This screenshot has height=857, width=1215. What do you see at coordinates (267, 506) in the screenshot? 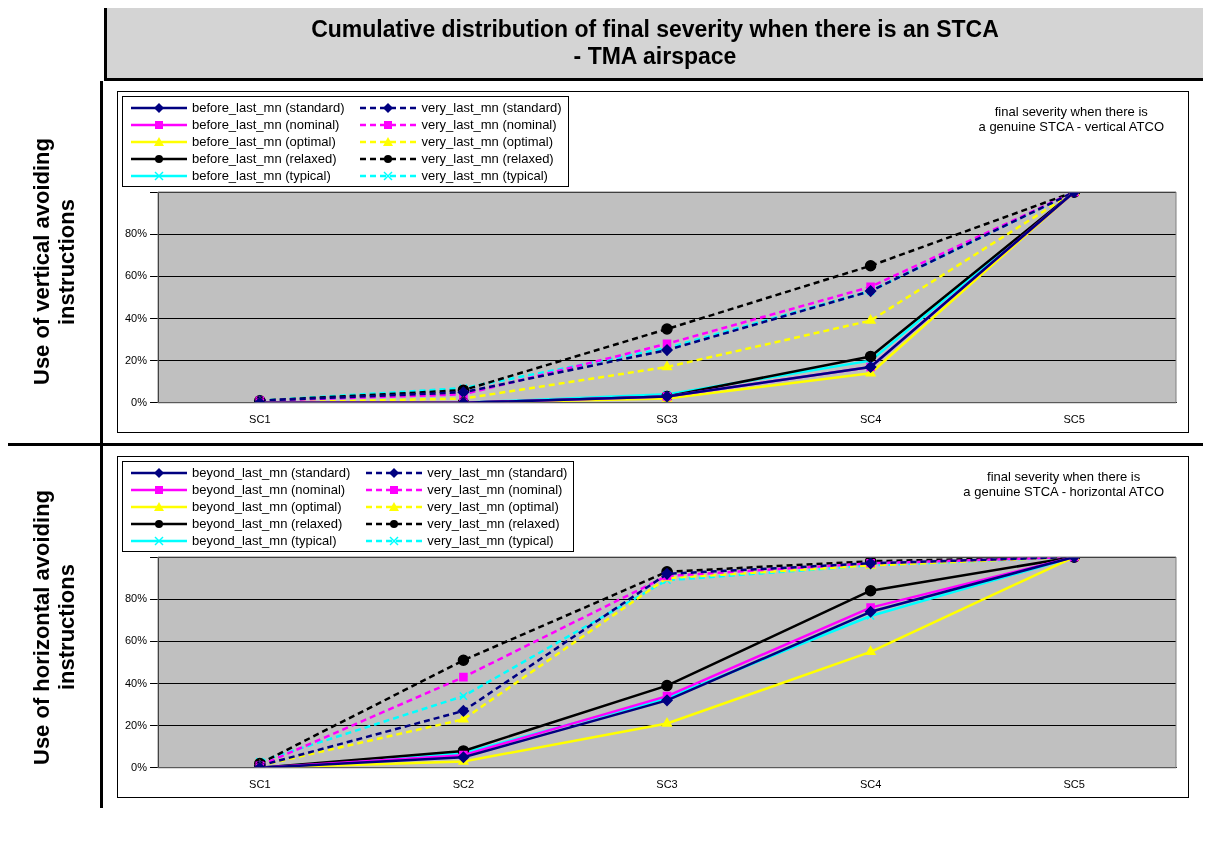
I see `legend-label: beyond_last_mn (optimal)` at bounding box center [267, 506].